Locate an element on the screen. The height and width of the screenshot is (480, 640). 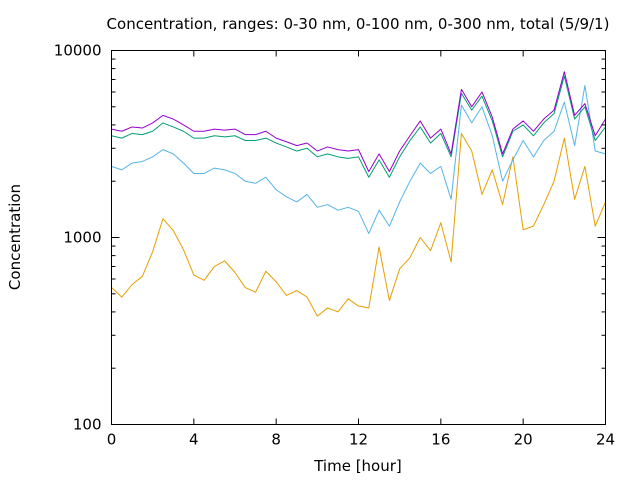
y-tick-label: 1000 is located at coordinates (82, 238).